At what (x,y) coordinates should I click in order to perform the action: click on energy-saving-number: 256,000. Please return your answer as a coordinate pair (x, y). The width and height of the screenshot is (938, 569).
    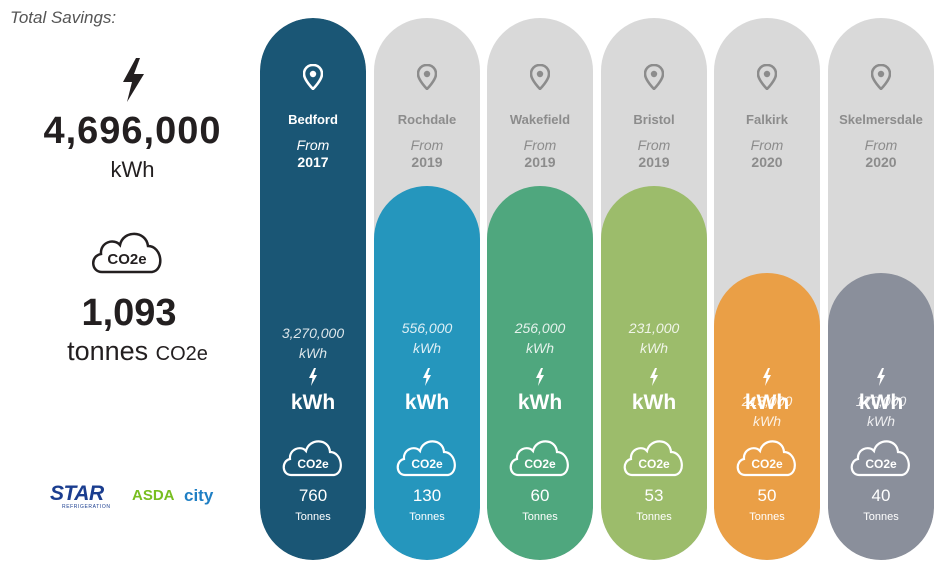
    Looking at the image, I should click on (540, 328).